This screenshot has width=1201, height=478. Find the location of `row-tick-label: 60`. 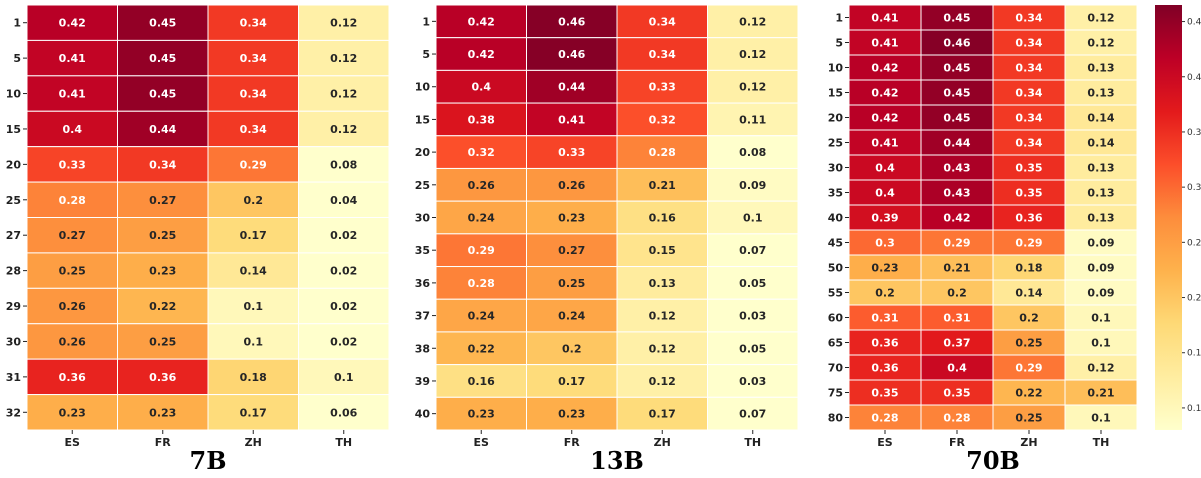

row-tick-label: 60 is located at coordinates (836, 318).